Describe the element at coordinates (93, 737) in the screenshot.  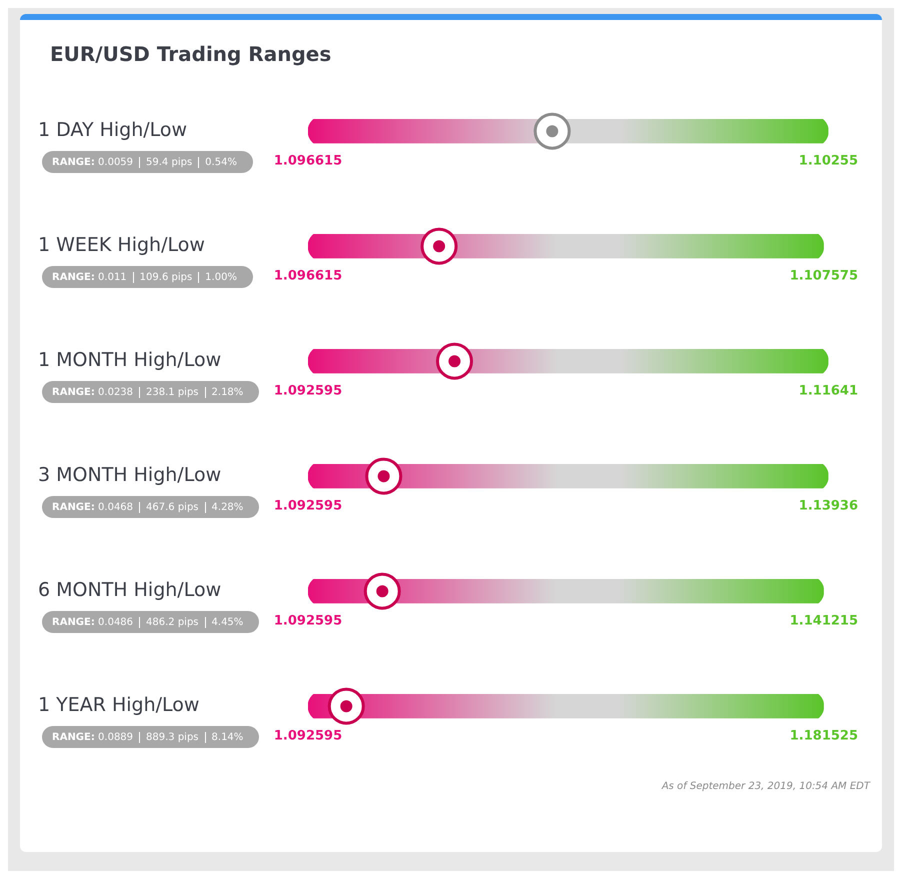
I see `text: RANGE: 0.0889` at that location.